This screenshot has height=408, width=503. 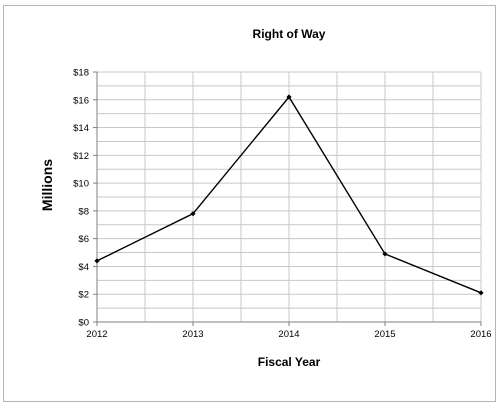 I want to click on y-tick-label: $12, so click(x=81, y=156).